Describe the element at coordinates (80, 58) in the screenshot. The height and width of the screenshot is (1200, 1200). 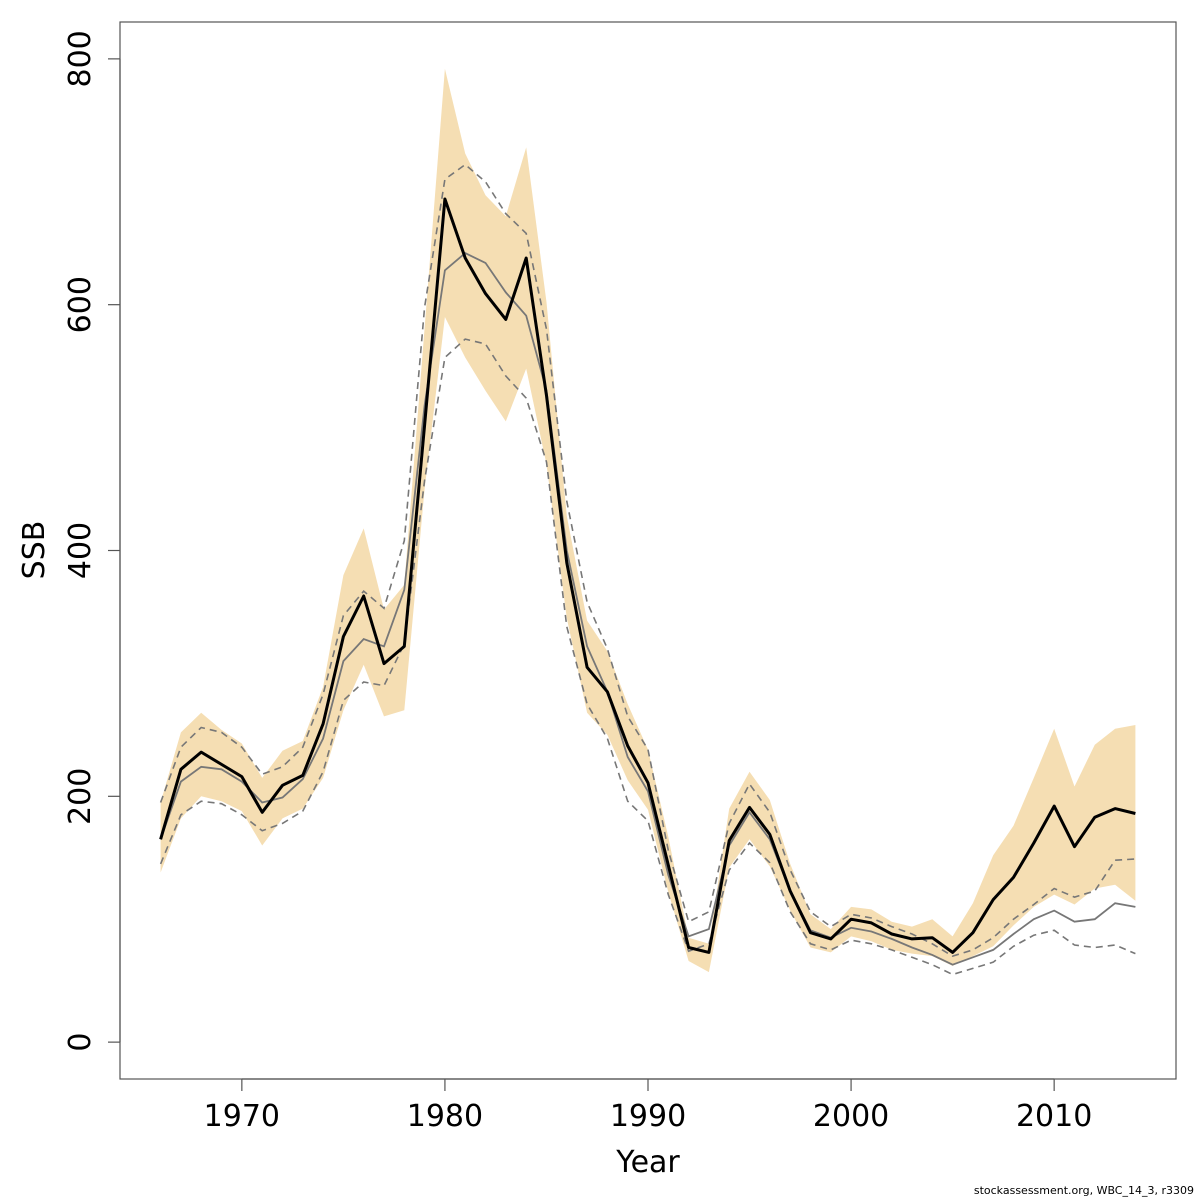
I see `y-tick-label-800: 800` at that location.